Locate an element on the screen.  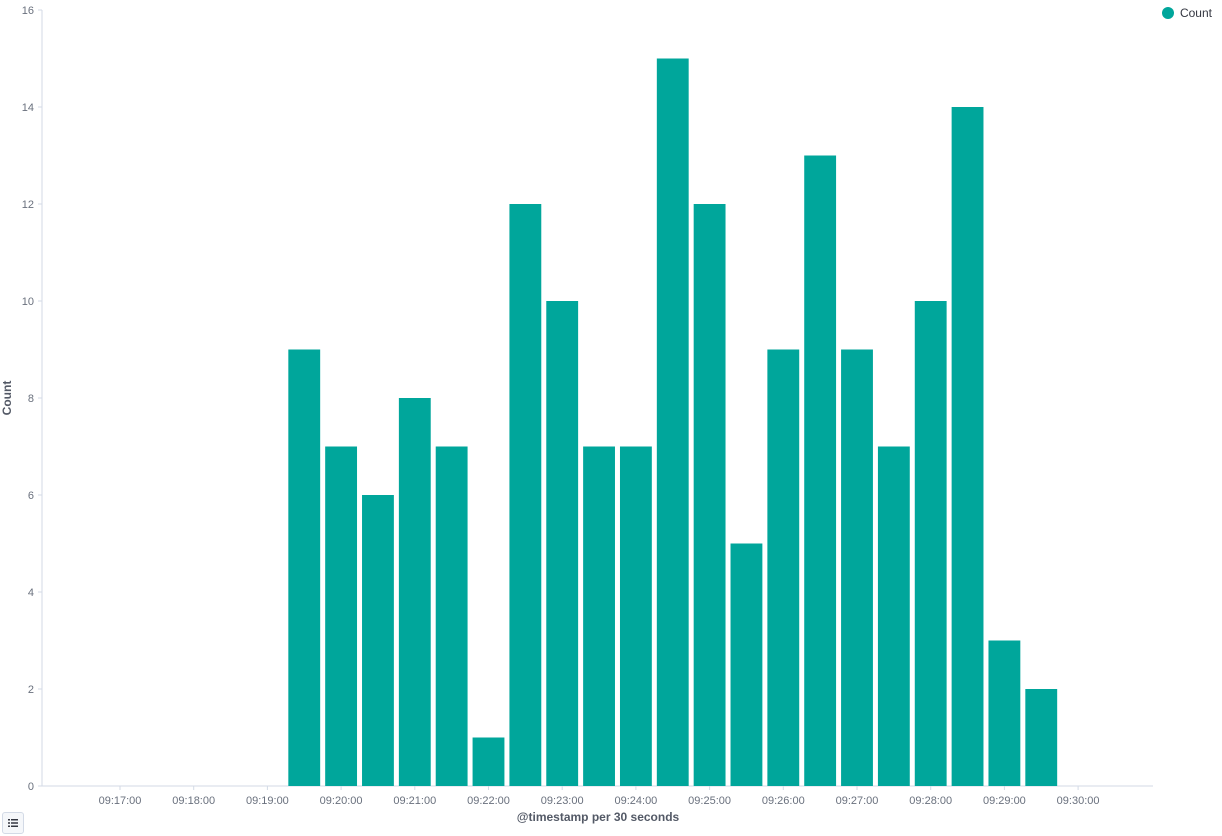
legend-label: Count is located at coordinates (1195, 13).